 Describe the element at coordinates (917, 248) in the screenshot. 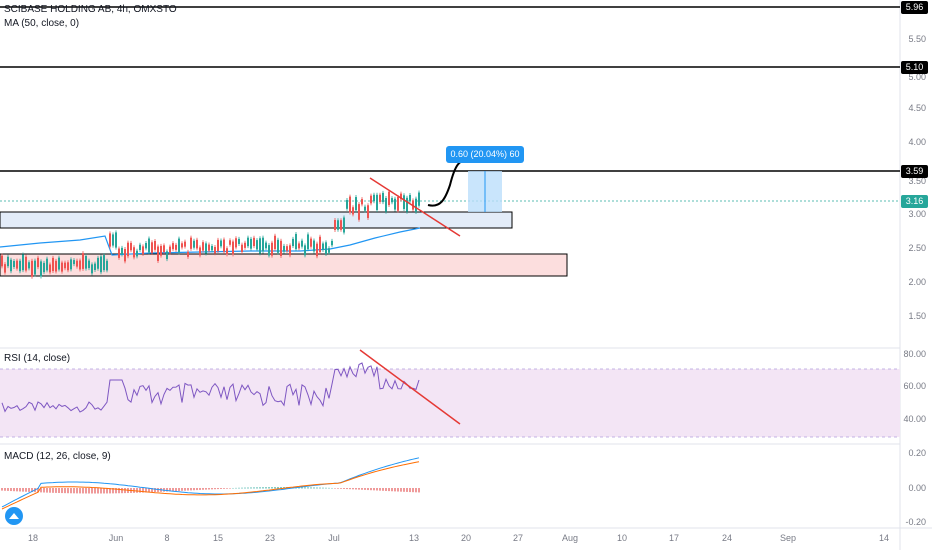

I see `price-tick: 2.50` at that location.